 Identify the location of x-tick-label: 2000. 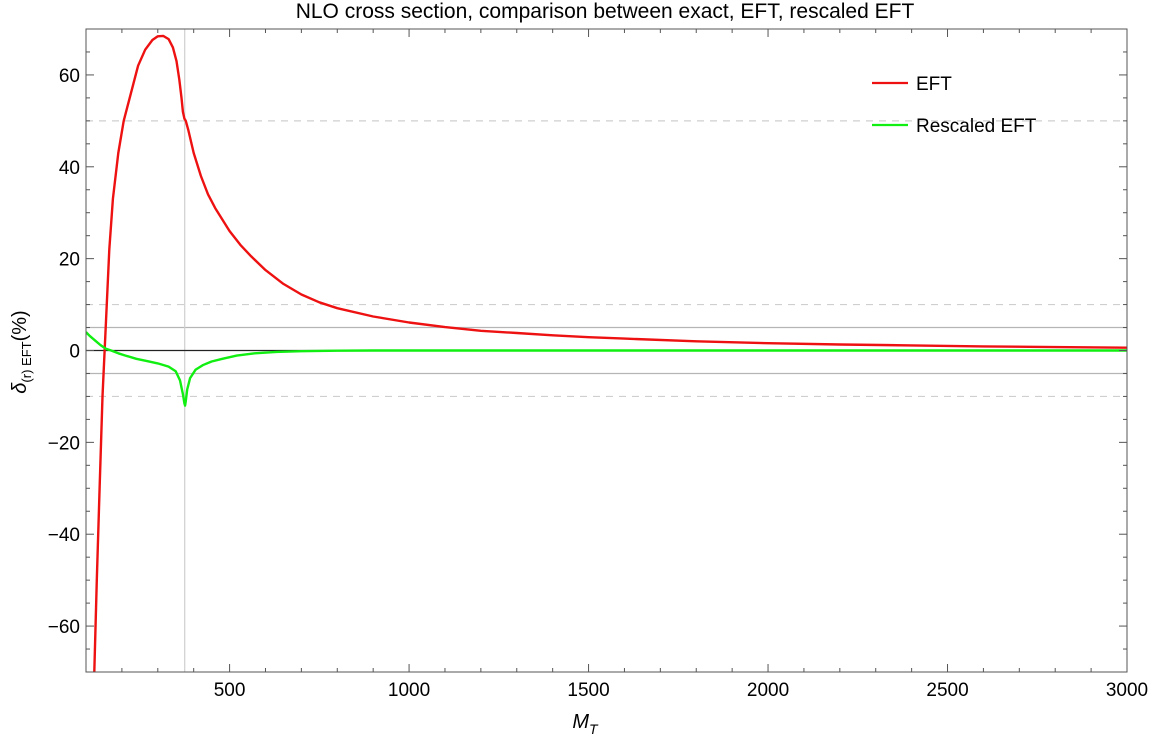
(768, 690).